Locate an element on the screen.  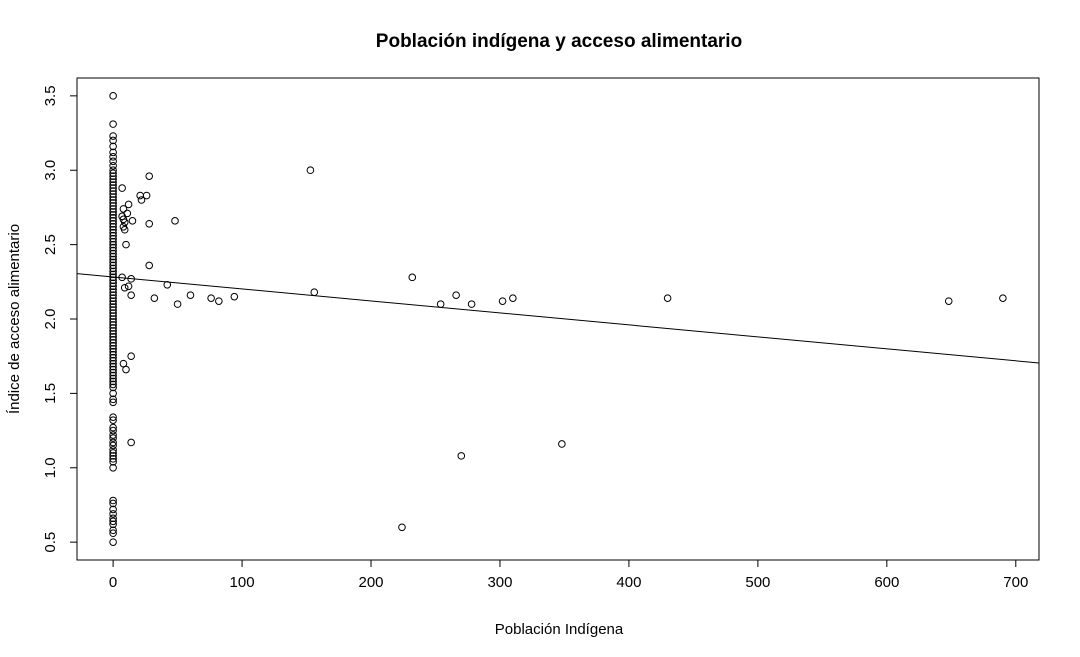
y-axis-label: Índice de acceso alimentario is located at coordinates (14, 319).